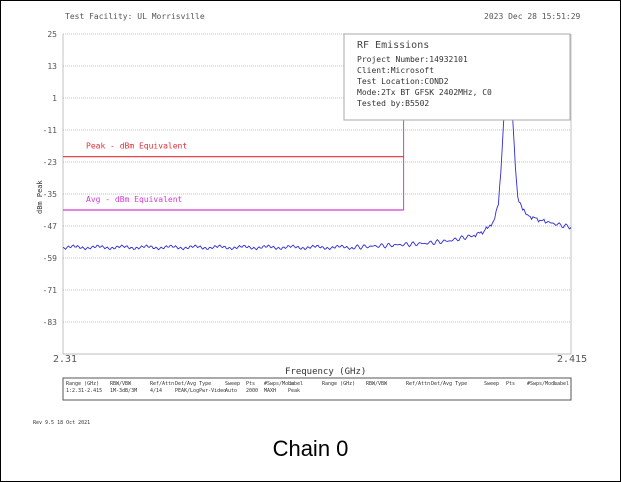 The image size is (621, 482). I want to click on y-tick-label: -11, so click(50, 130).